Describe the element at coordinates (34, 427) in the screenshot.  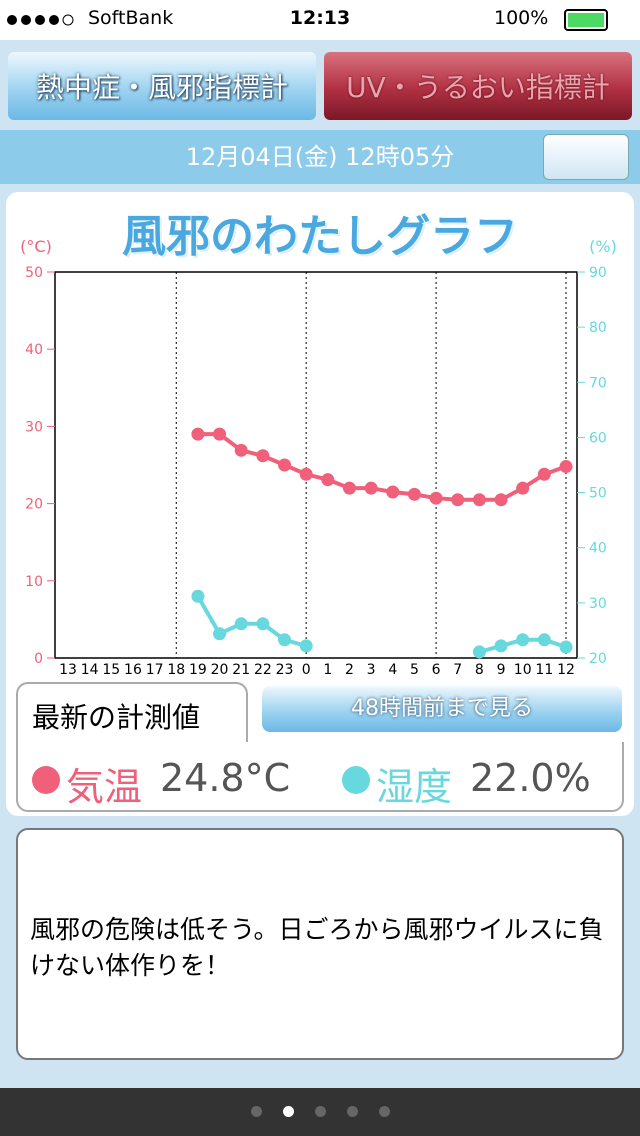
I see `y-tick-label: 30` at that location.